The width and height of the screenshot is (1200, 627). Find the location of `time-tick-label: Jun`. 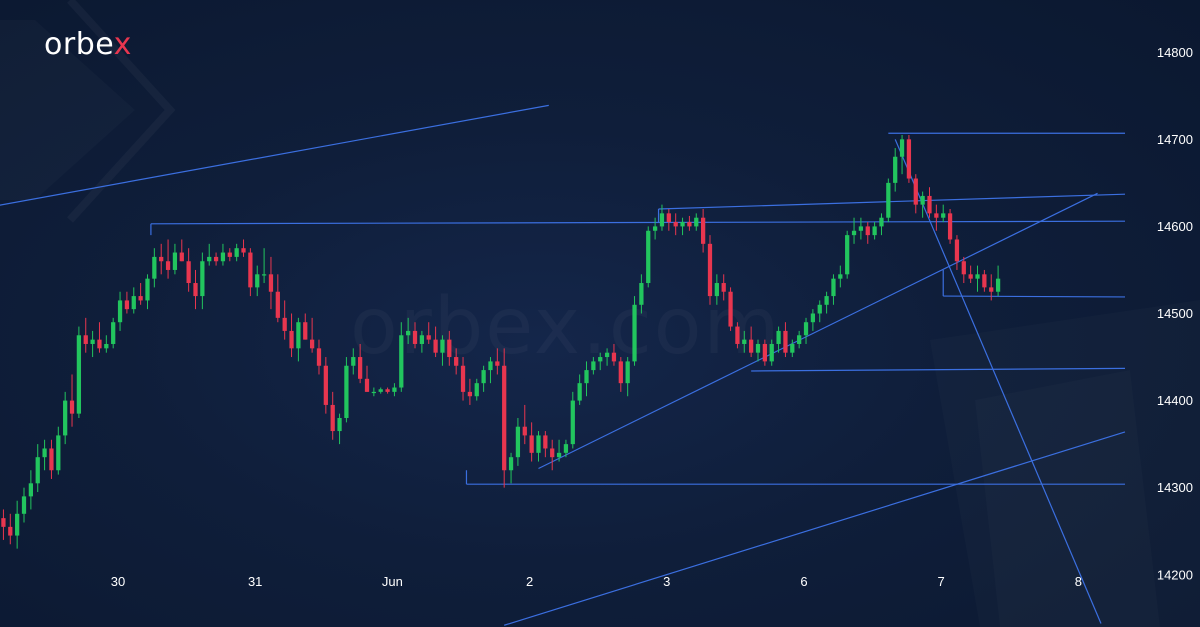

time-tick-label: Jun is located at coordinates (392, 581).